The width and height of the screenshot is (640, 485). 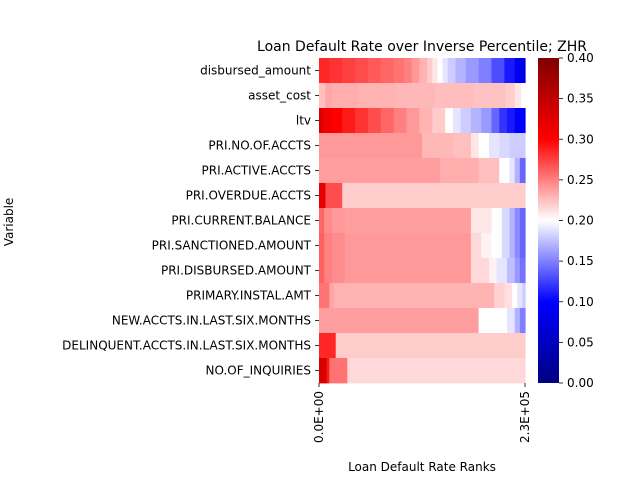 What do you see at coordinates (525, 417) in the screenshot?
I see `x-tick-label: 2.3E+05` at bounding box center [525, 417].